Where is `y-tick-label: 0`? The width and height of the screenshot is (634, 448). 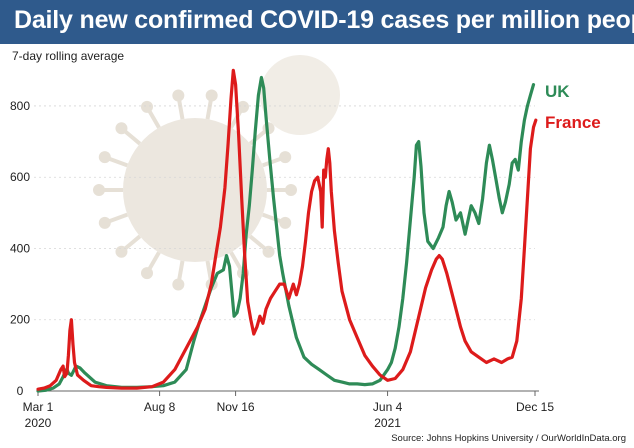
y-tick-label: 0 is located at coordinates (20, 391).